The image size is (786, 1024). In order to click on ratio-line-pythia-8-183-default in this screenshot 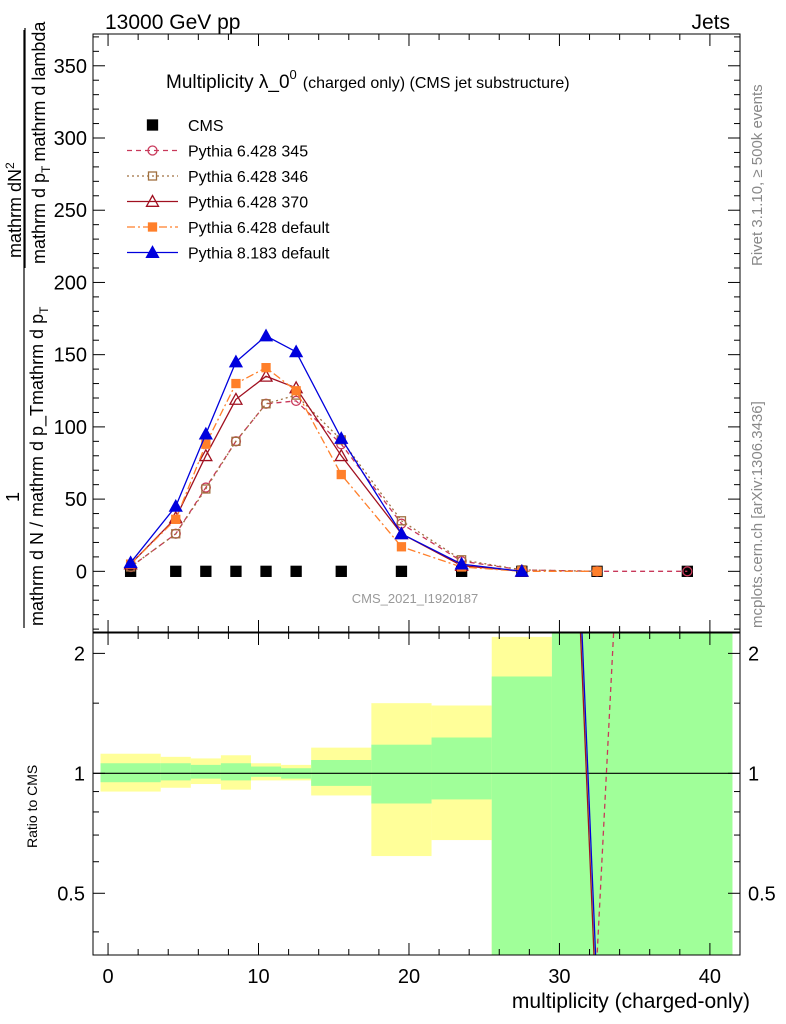, I will do `click(589, 794)`.